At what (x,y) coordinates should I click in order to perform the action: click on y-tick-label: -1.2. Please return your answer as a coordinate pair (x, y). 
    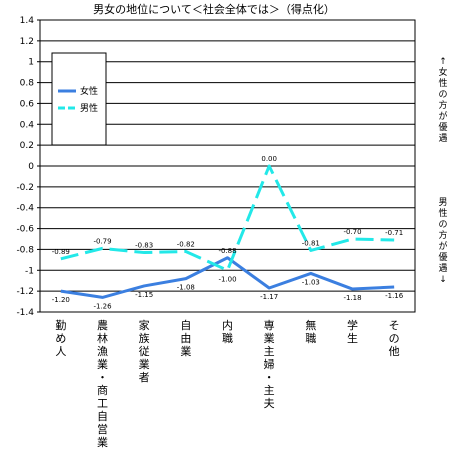
    Looking at the image, I should click on (25, 292).